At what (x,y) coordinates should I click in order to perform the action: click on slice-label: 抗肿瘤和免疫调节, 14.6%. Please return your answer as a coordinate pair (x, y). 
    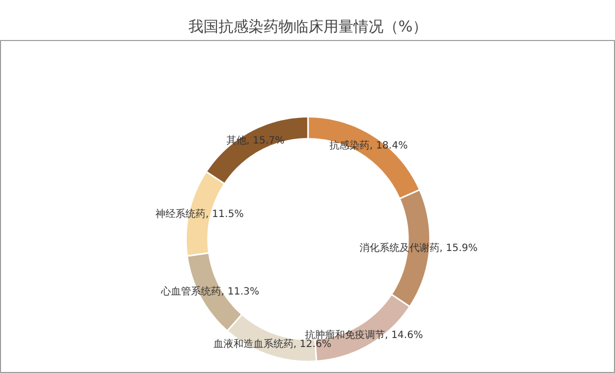
    Looking at the image, I should click on (363, 334).